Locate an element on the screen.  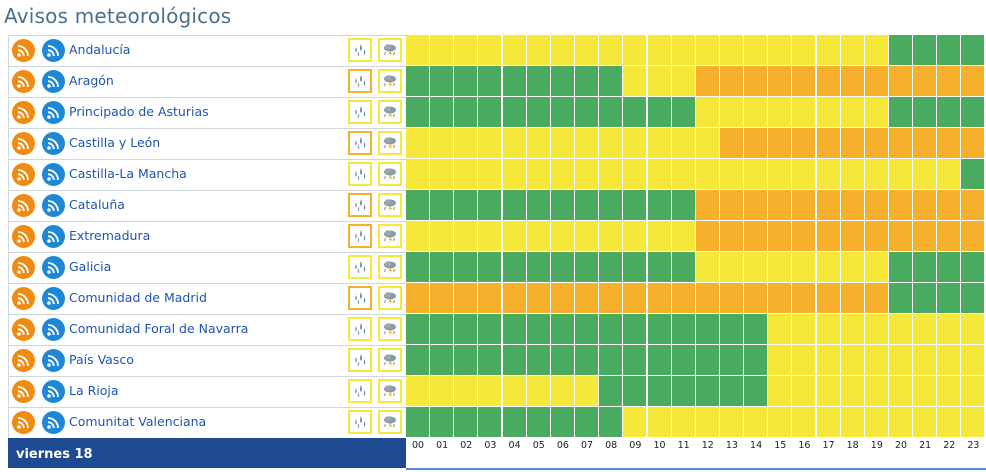
region-link: Aragón is located at coordinates (91, 80).